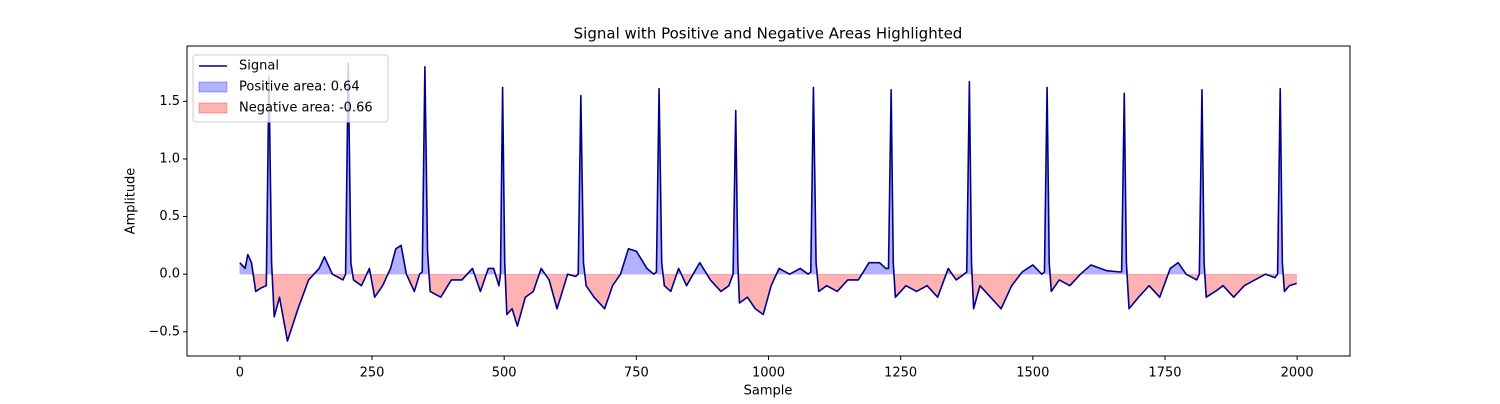  I want to click on x-tick-label: 1250, so click(900, 373).